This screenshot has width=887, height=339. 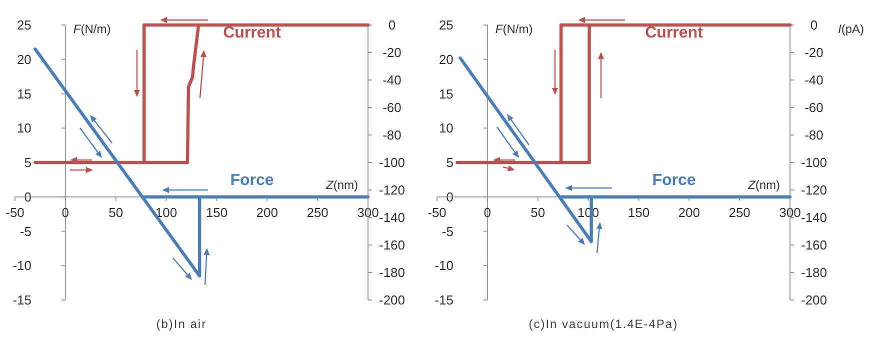 I want to click on x-tick-label: 100, so click(x=166, y=212).